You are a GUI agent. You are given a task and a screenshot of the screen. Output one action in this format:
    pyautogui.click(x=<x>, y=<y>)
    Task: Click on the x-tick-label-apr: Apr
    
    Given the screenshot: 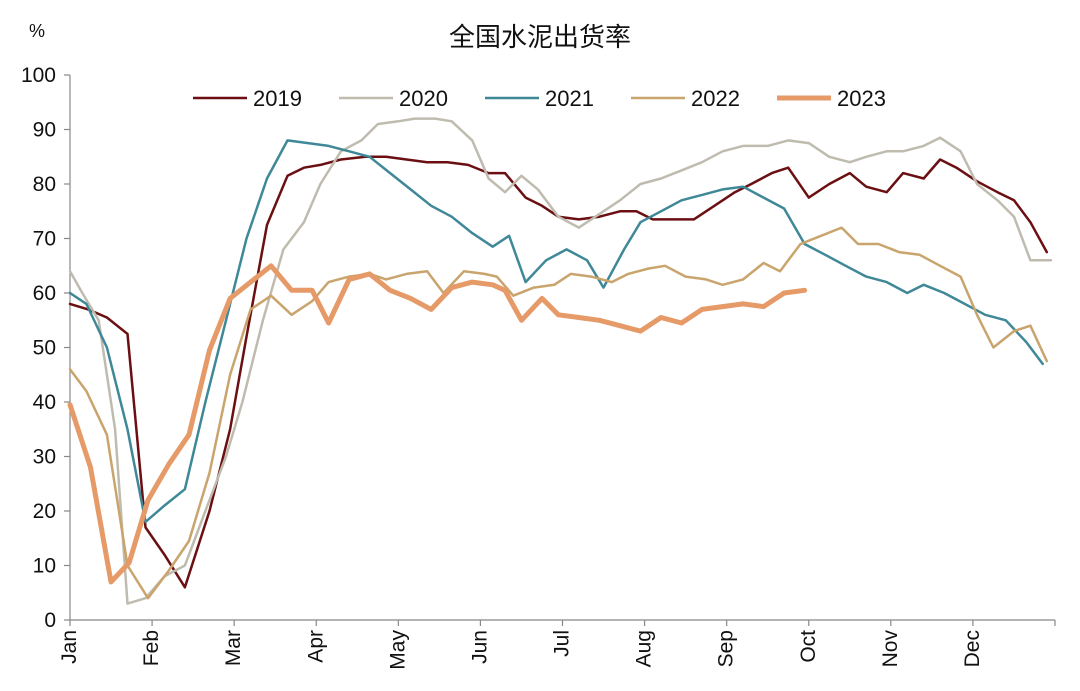 What is the action you would take?
    pyautogui.click(x=315, y=646)
    